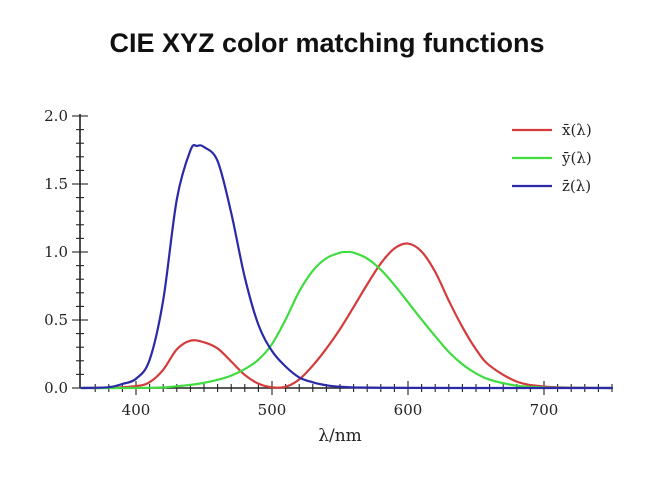 The height and width of the screenshot is (481, 654). I want to click on legend-label: x̄(λ), so click(577, 130).